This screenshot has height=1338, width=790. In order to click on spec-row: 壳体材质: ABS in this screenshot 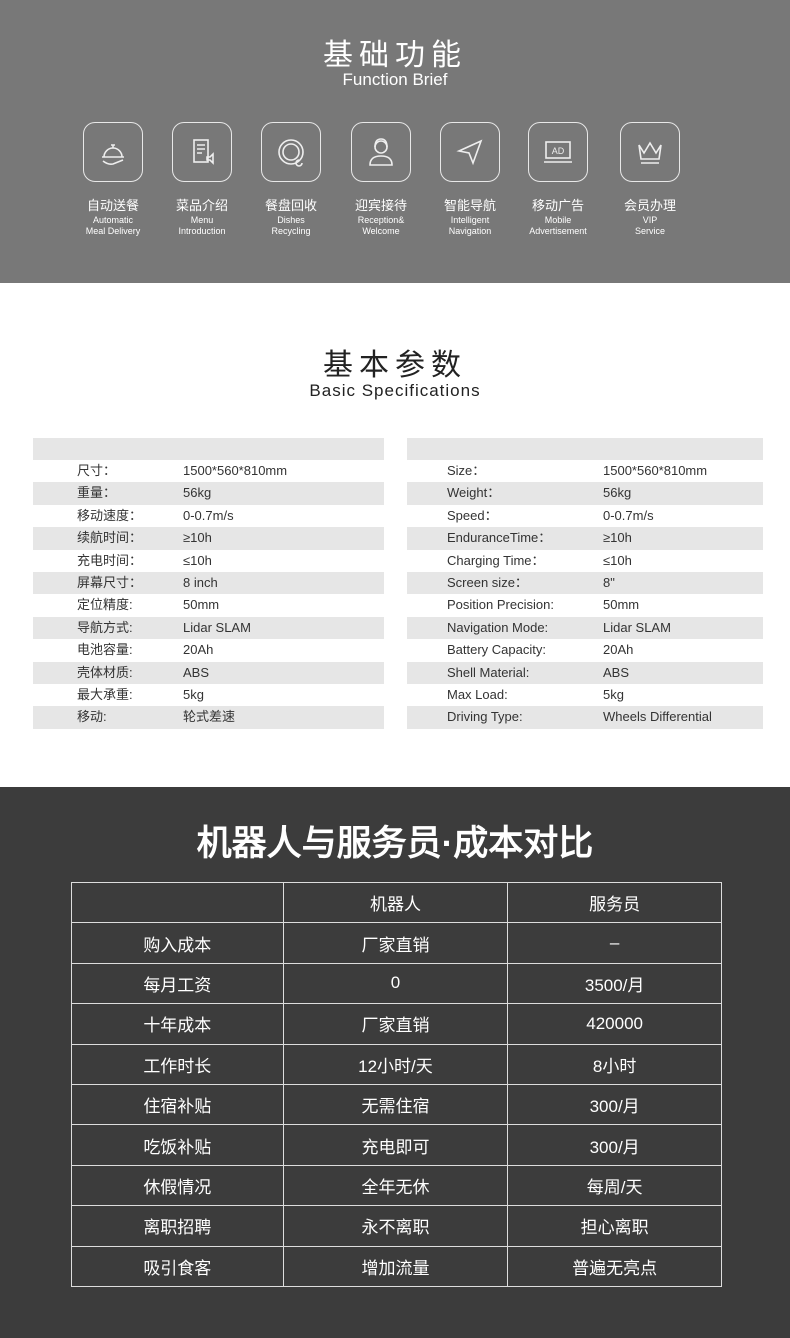, I will do `click(208, 672)`.